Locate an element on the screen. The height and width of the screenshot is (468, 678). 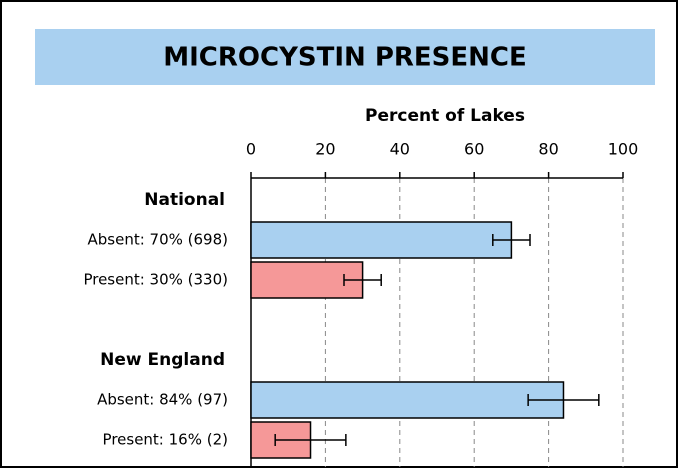
x-tick-label: 60 is located at coordinates (474, 149).